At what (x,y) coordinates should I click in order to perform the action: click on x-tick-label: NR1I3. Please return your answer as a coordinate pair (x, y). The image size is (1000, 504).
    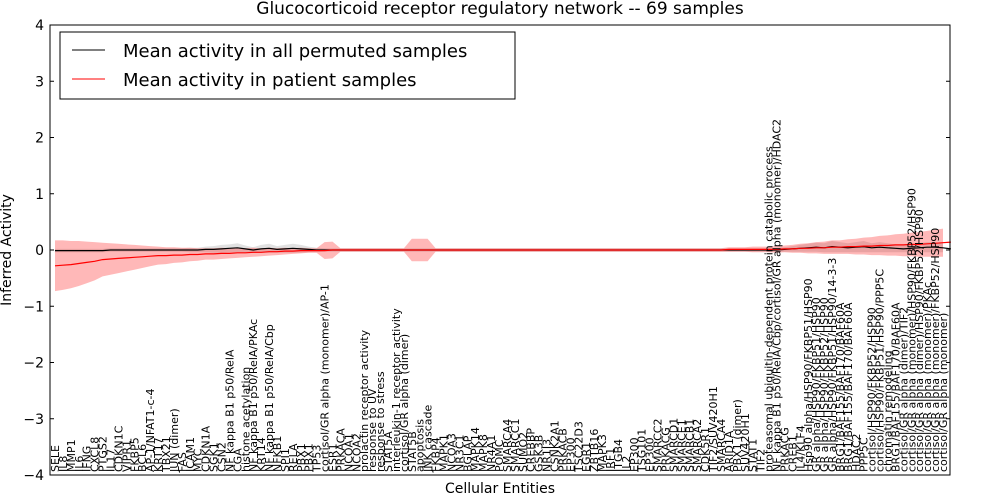
    Looking at the image, I should click on (547, 455).